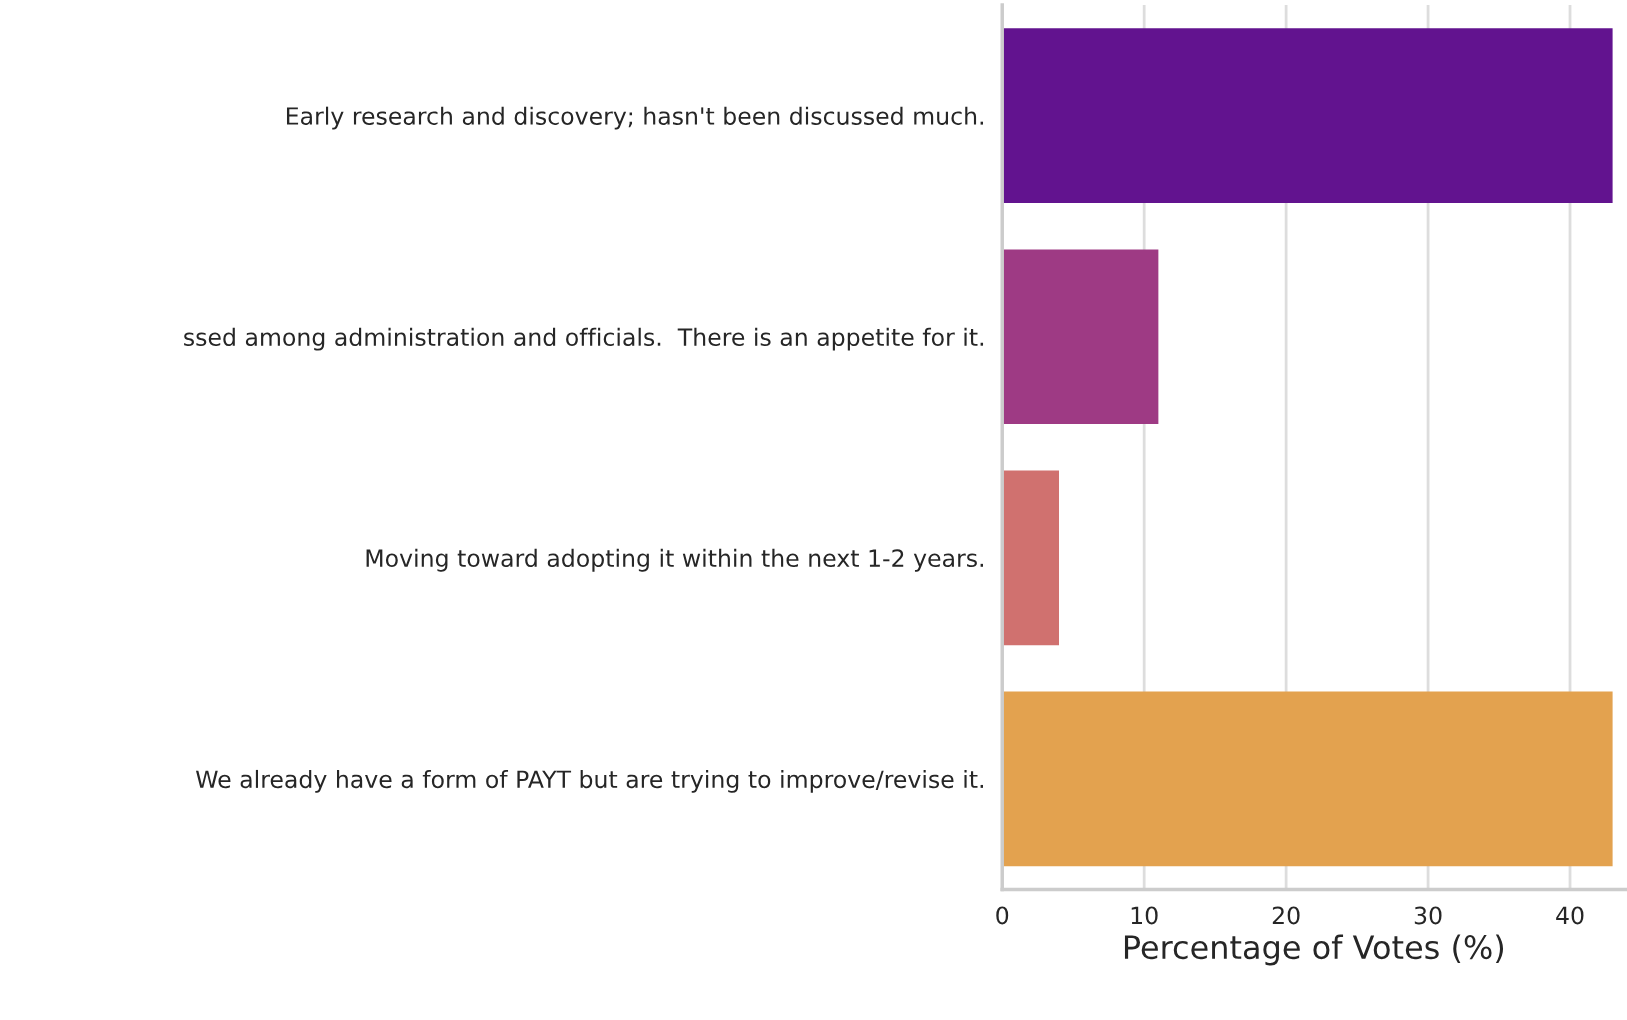  I want to click on y-tick-label: Moving toward adopting it within the next 1-2 years., so click(675, 560).